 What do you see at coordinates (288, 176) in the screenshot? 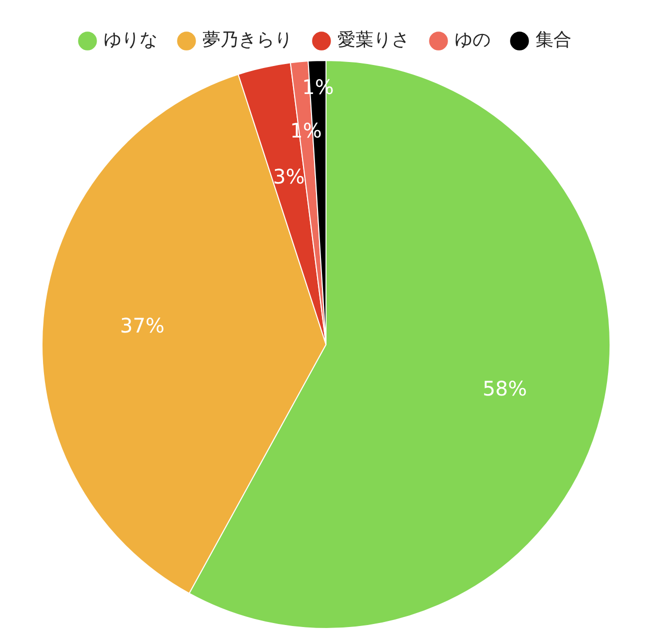
I see `data-label: 3%` at bounding box center [288, 176].